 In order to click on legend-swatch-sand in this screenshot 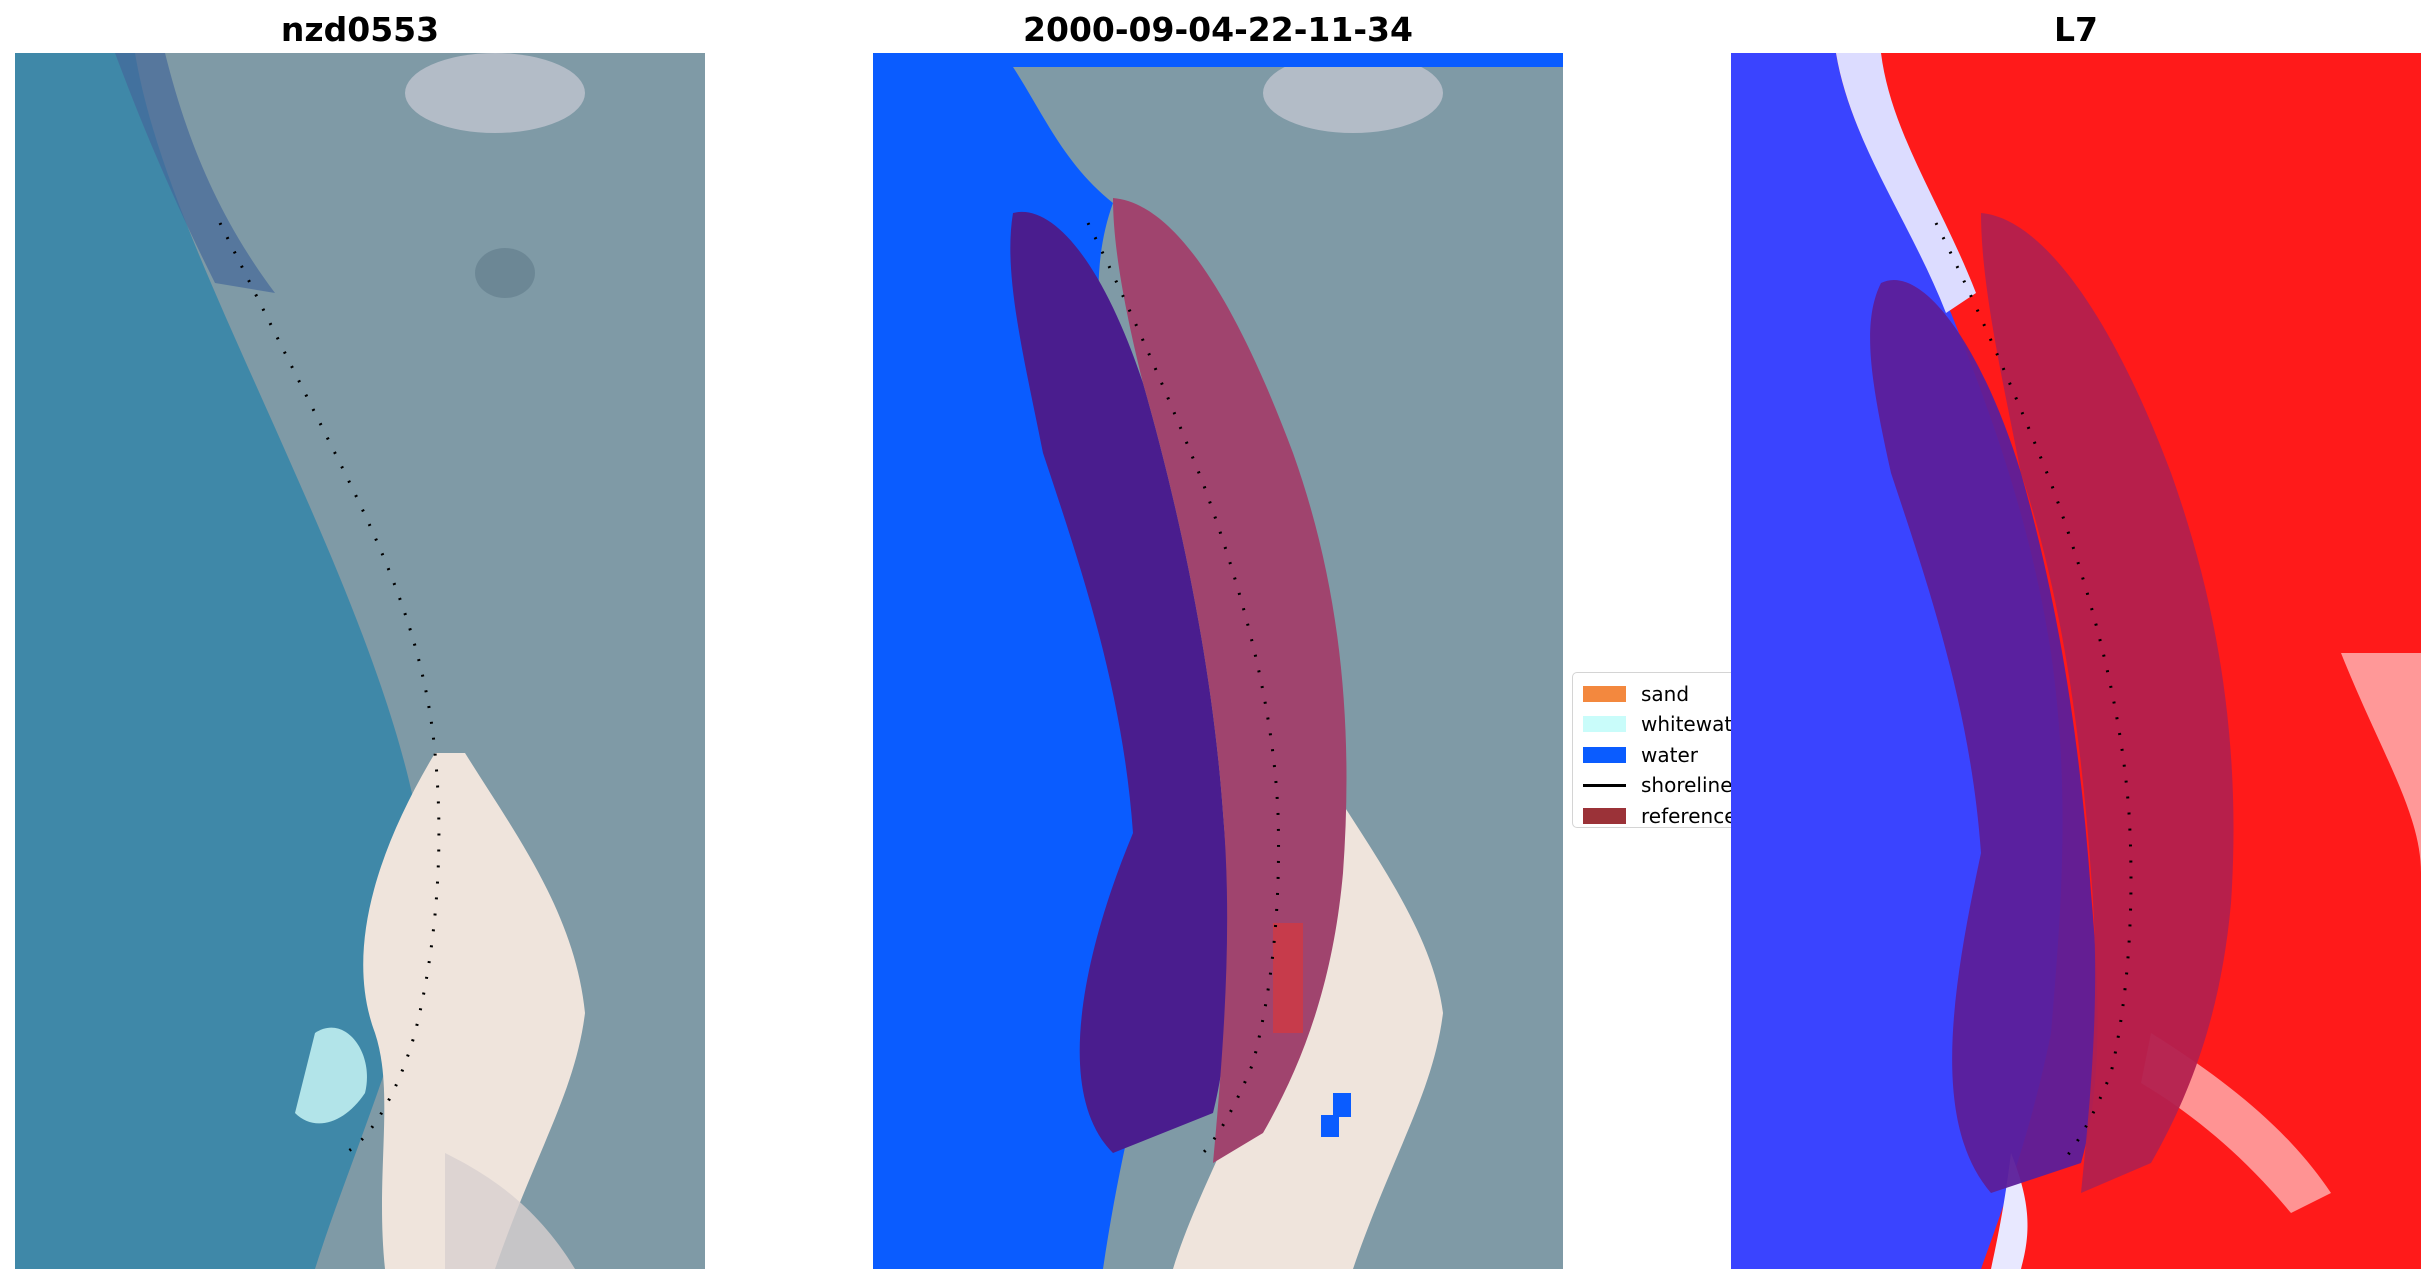, I will do `click(1604, 694)`.